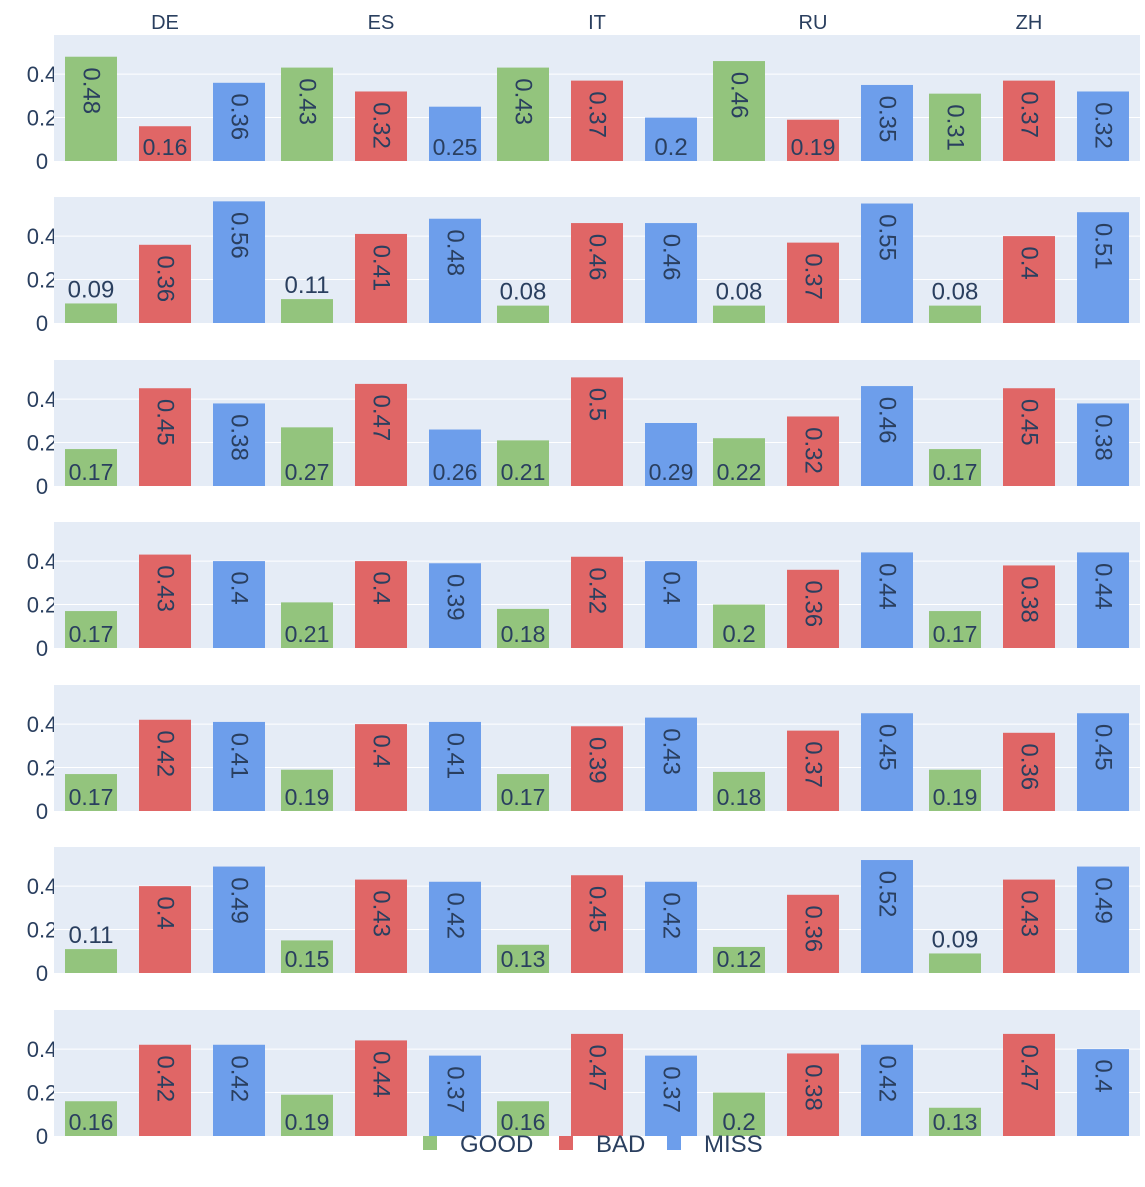  I want to click on bar-value-label: 0.37, so click(813, 764).